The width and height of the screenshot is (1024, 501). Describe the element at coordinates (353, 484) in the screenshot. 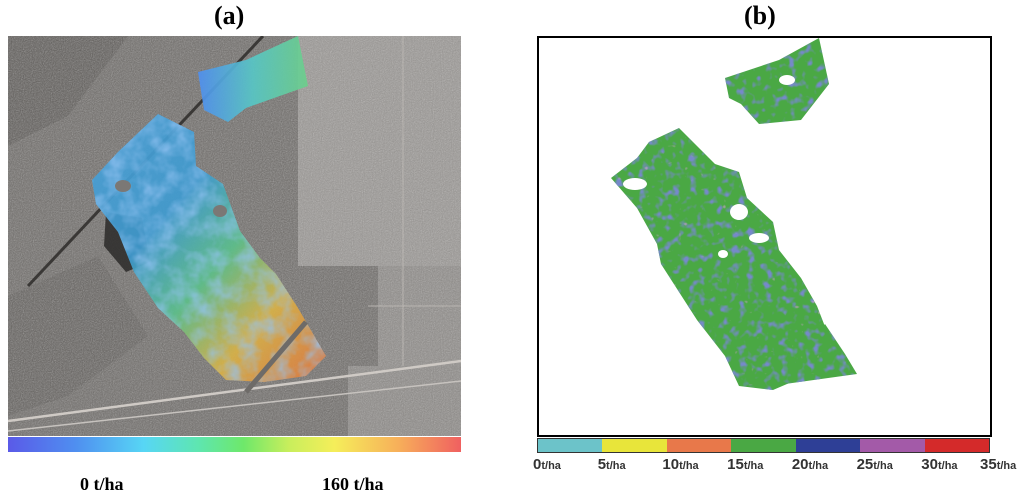

I see `gradient-max-label: 160 t/ha` at that location.